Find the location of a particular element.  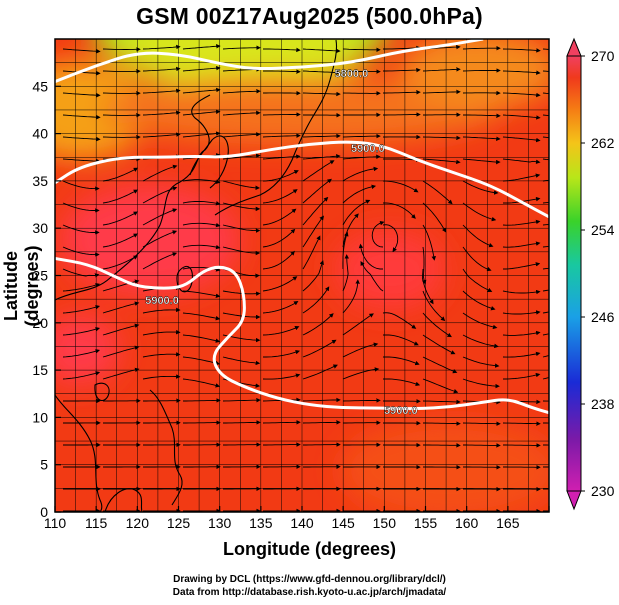

coastline-china is located at coordinates (133, 197).